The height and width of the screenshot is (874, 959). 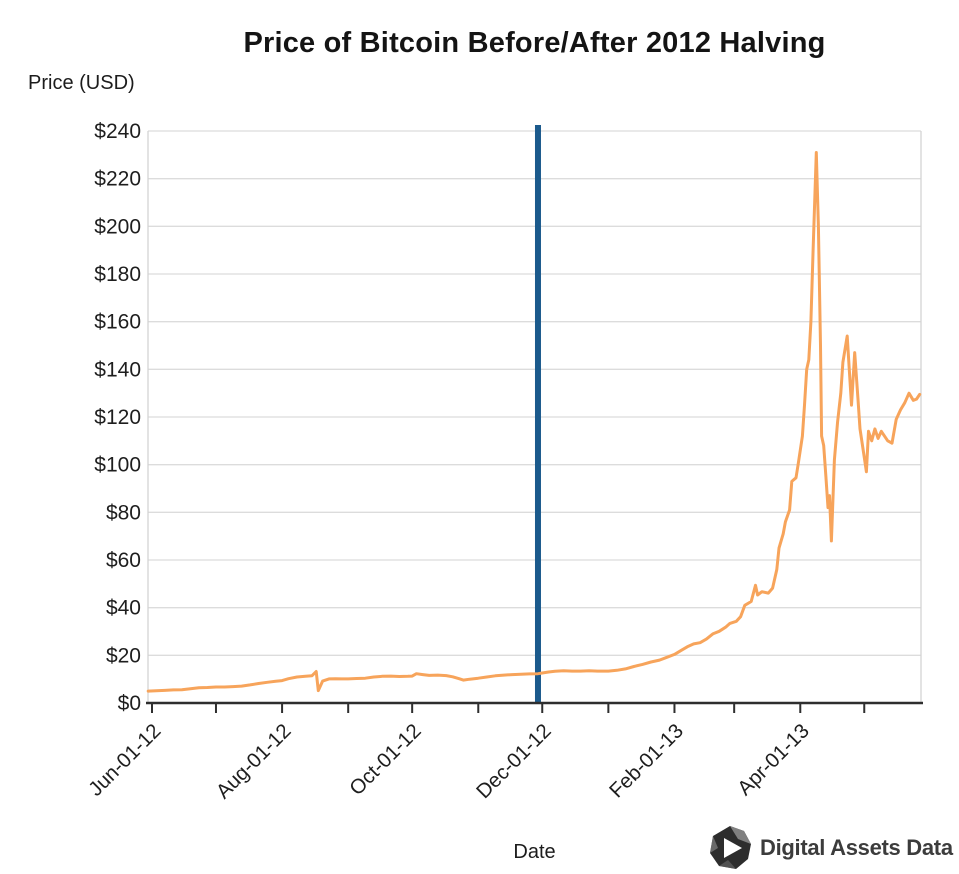 I want to click on y-tick-label: $0, so click(x=129, y=703).